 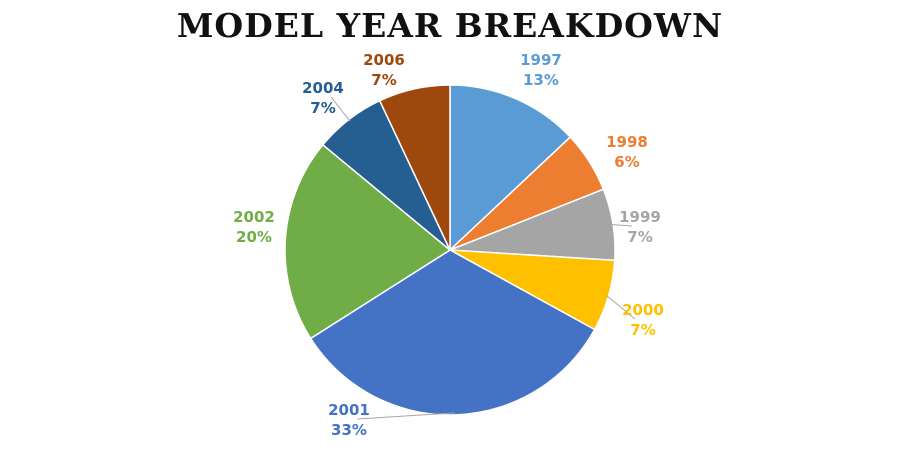 What do you see at coordinates (541, 80) in the screenshot?
I see `slice-value-1997: 13%` at bounding box center [541, 80].